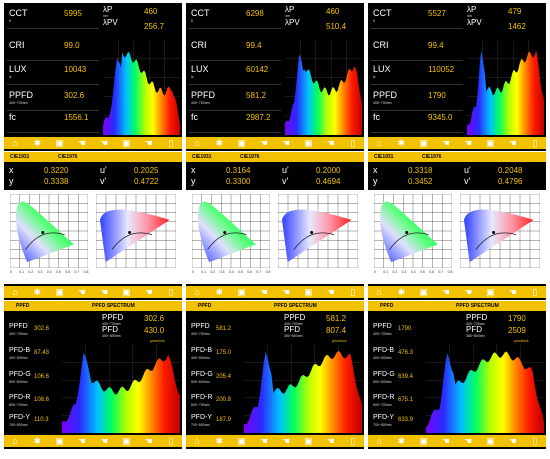 Image resolution: width=550 pixels, height=459 pixels. Describe the element at coordinates (56, 181) in the screenshot. I see `y-value: 0.3338` at that location.